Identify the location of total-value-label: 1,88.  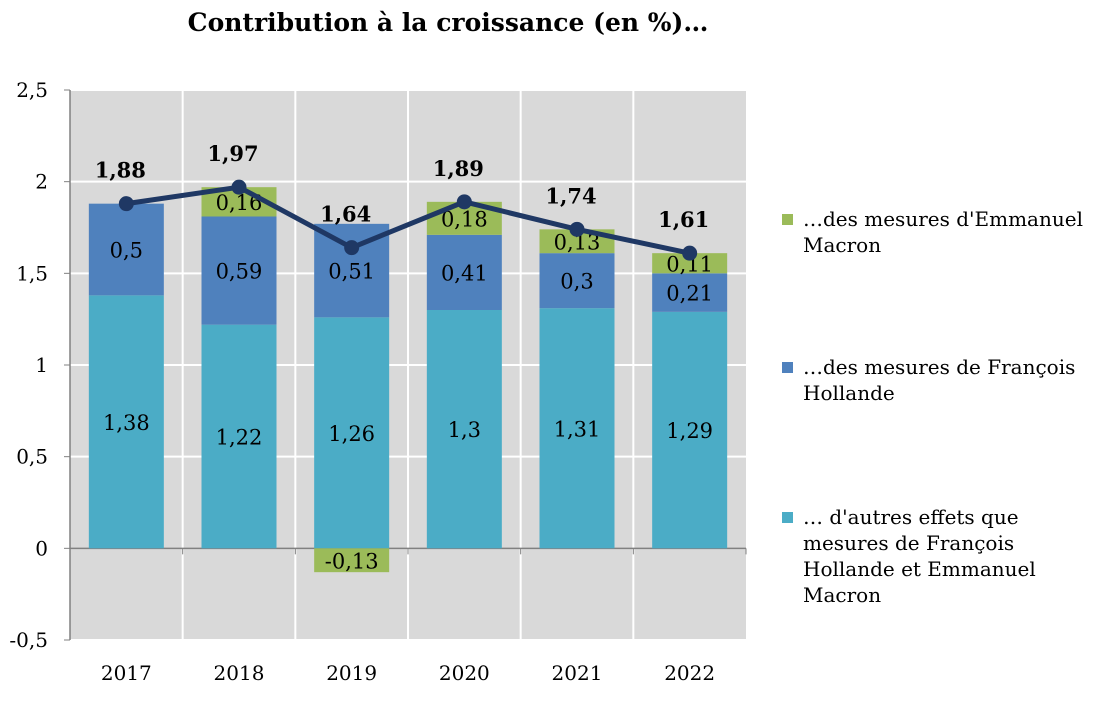
(120, 170).